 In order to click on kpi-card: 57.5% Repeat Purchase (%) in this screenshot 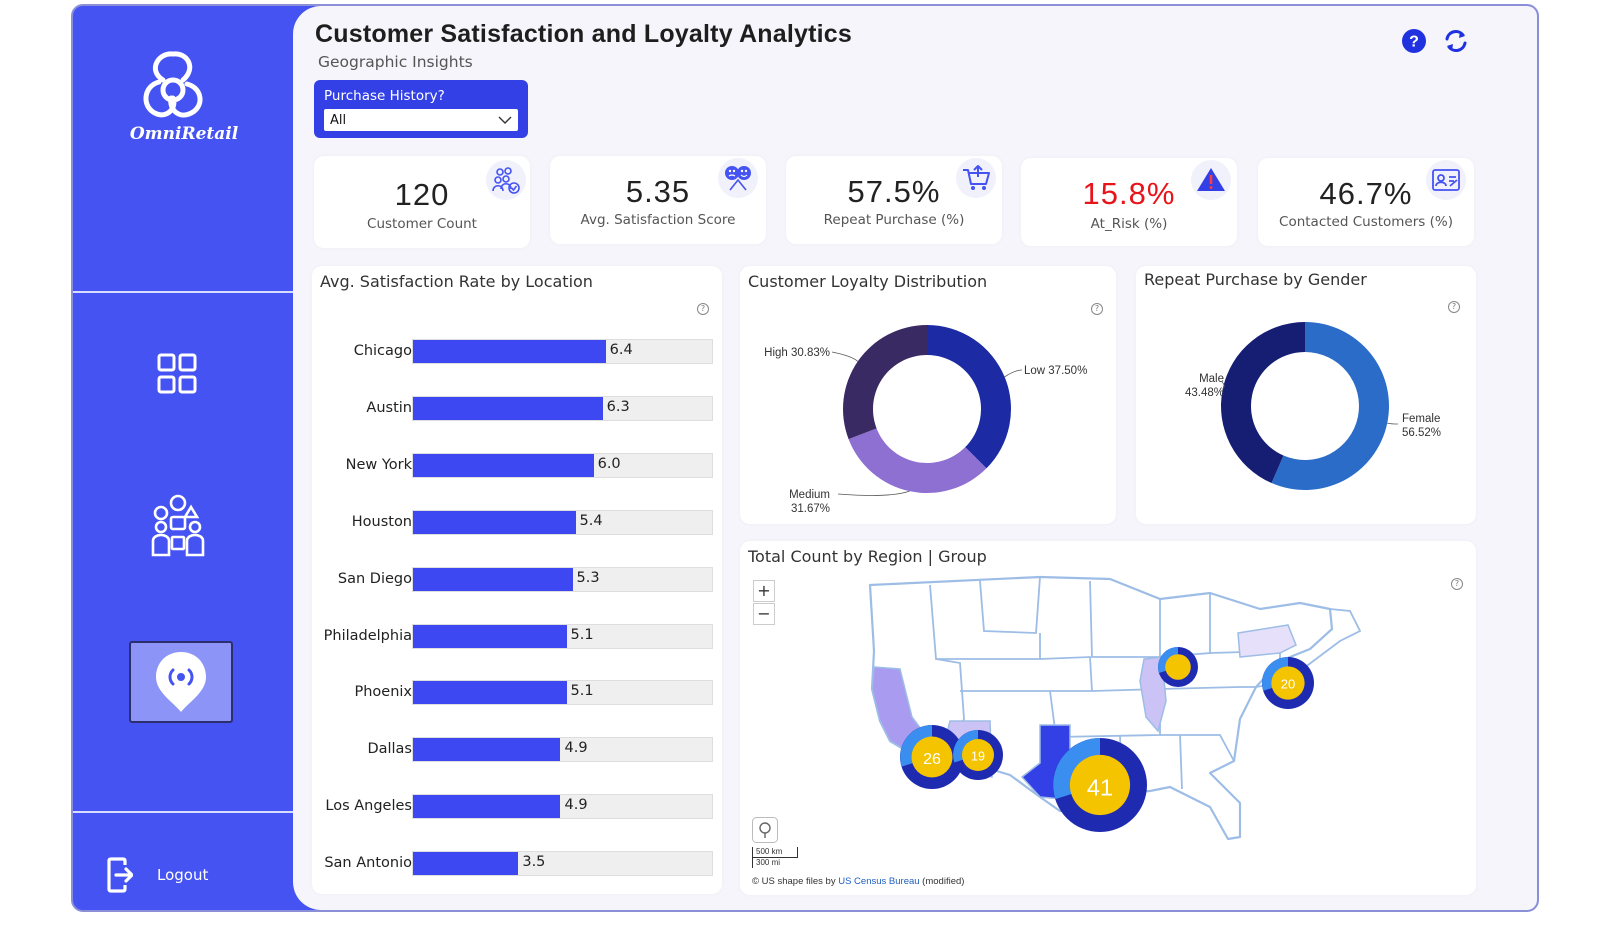, I will do `click(894, 200)`.